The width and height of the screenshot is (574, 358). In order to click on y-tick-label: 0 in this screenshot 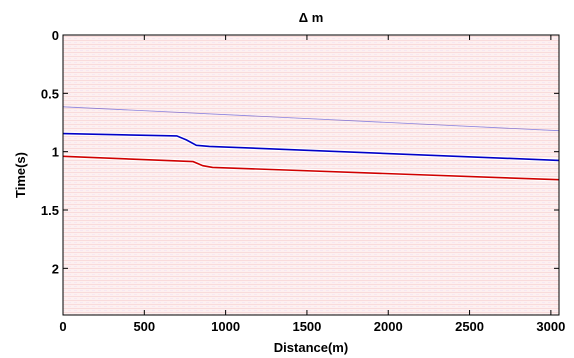, I will do `click(55, 35)`.